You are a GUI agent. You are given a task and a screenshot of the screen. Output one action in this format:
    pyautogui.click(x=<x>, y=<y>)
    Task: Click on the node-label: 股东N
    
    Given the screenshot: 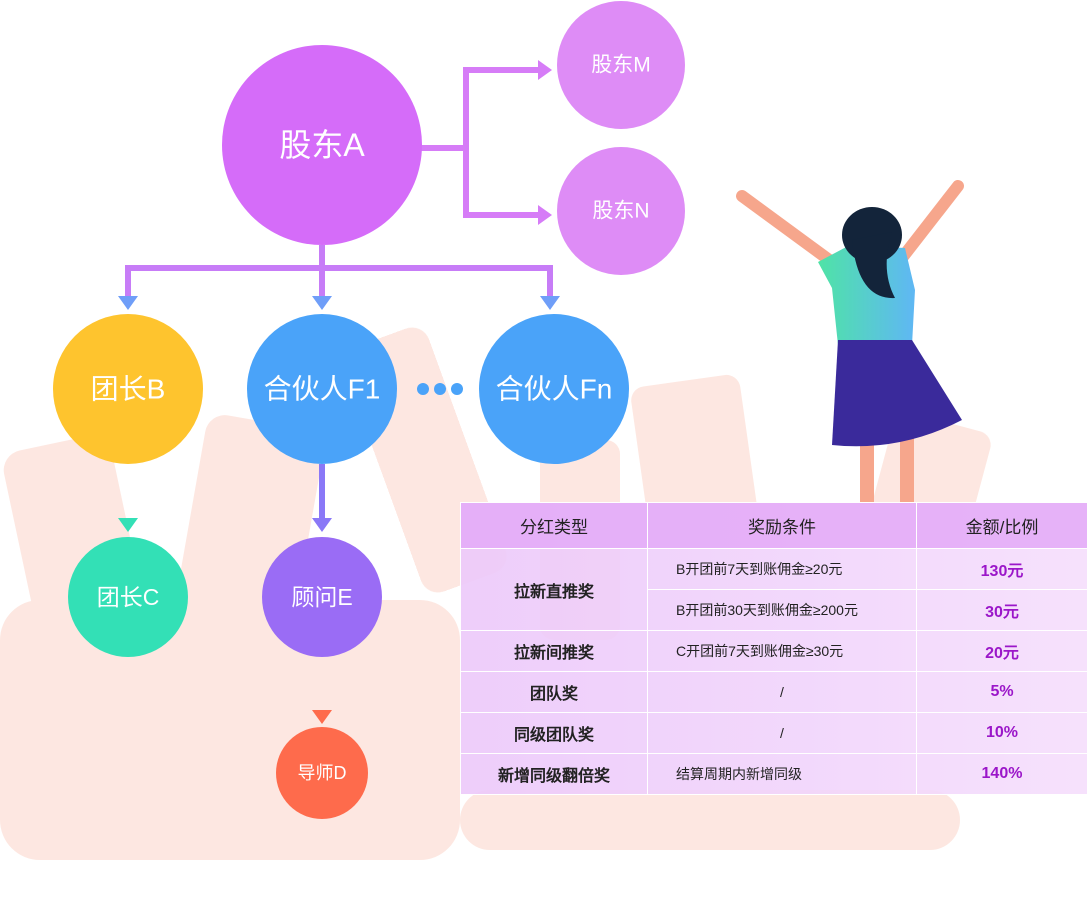 What is the action you would take?
    pyautogui.click(x=620, y=211)
    